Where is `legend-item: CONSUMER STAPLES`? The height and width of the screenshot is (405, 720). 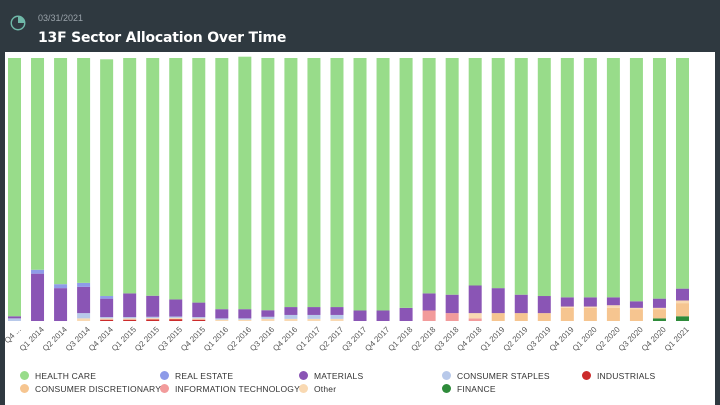
legend-item: CONSUMER STAPLES is located at coordinates (496, 376).